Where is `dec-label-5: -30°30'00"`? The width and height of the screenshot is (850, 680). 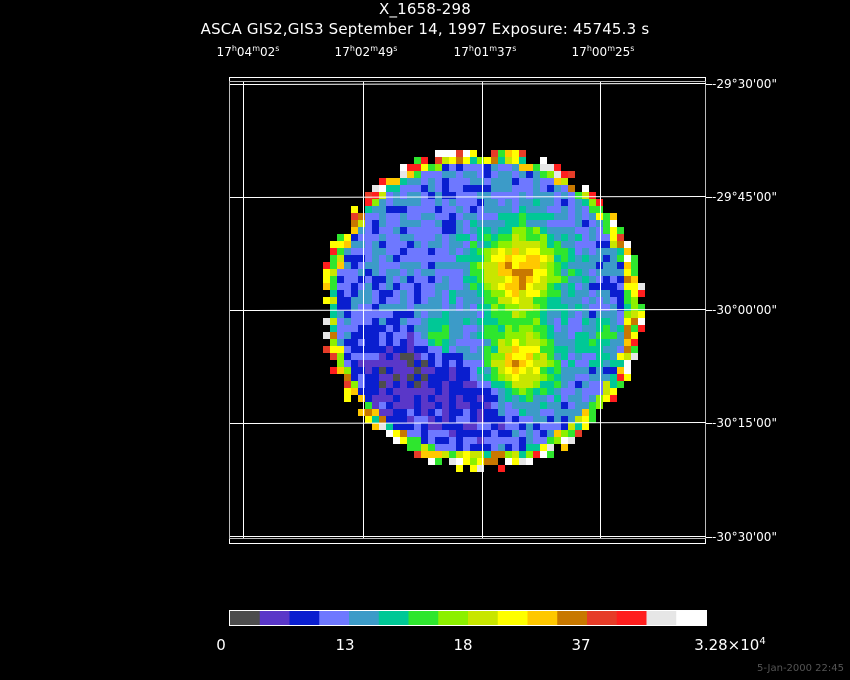 dec-label-5: -30°30'00" is located at coordinates (741, 537).